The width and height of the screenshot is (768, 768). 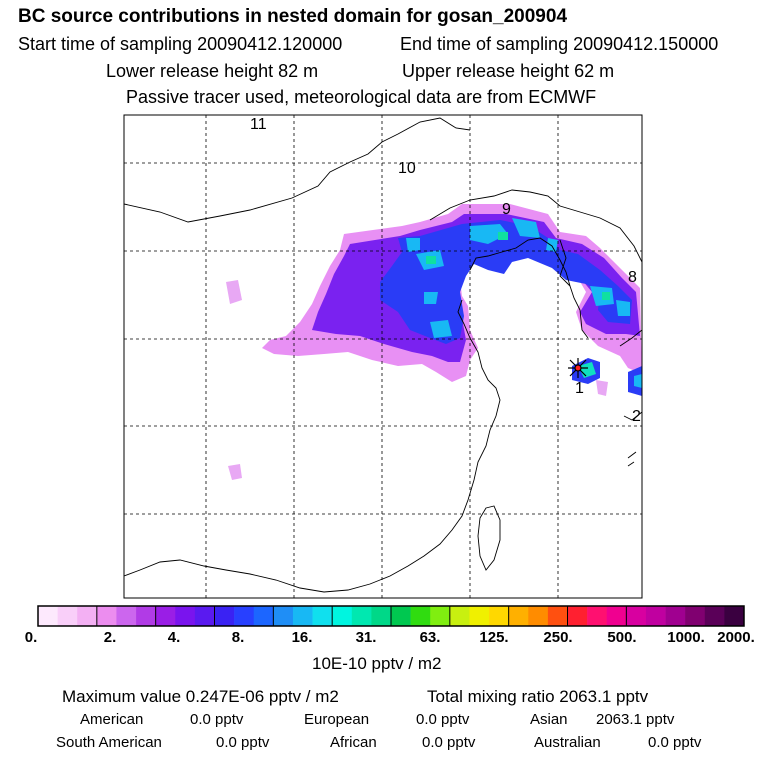 I want to click on colorbar, so click(x=391, y=616).